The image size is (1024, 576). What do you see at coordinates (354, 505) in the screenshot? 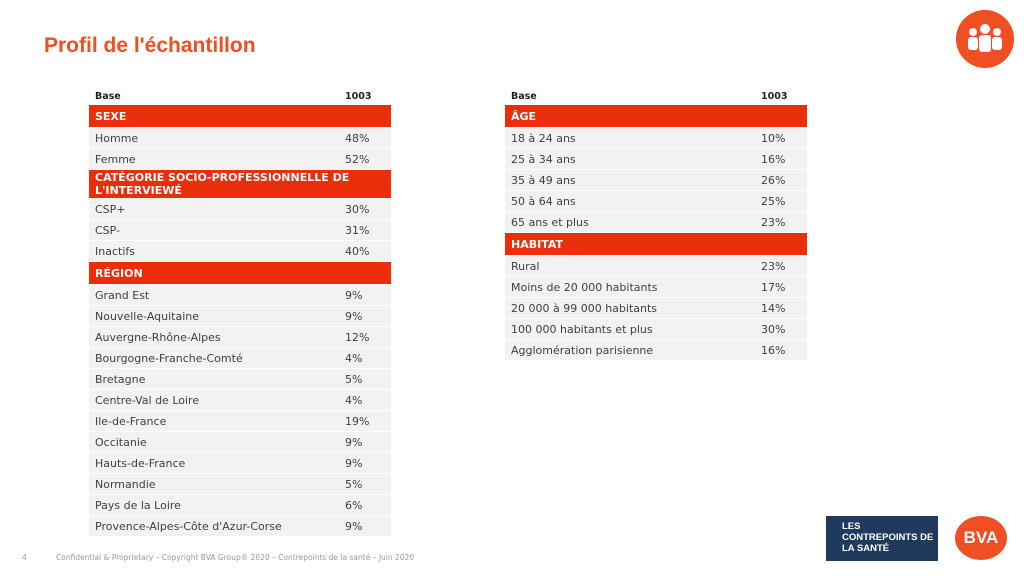
I see `row-value: 6%` at bounding box center [354, 505].